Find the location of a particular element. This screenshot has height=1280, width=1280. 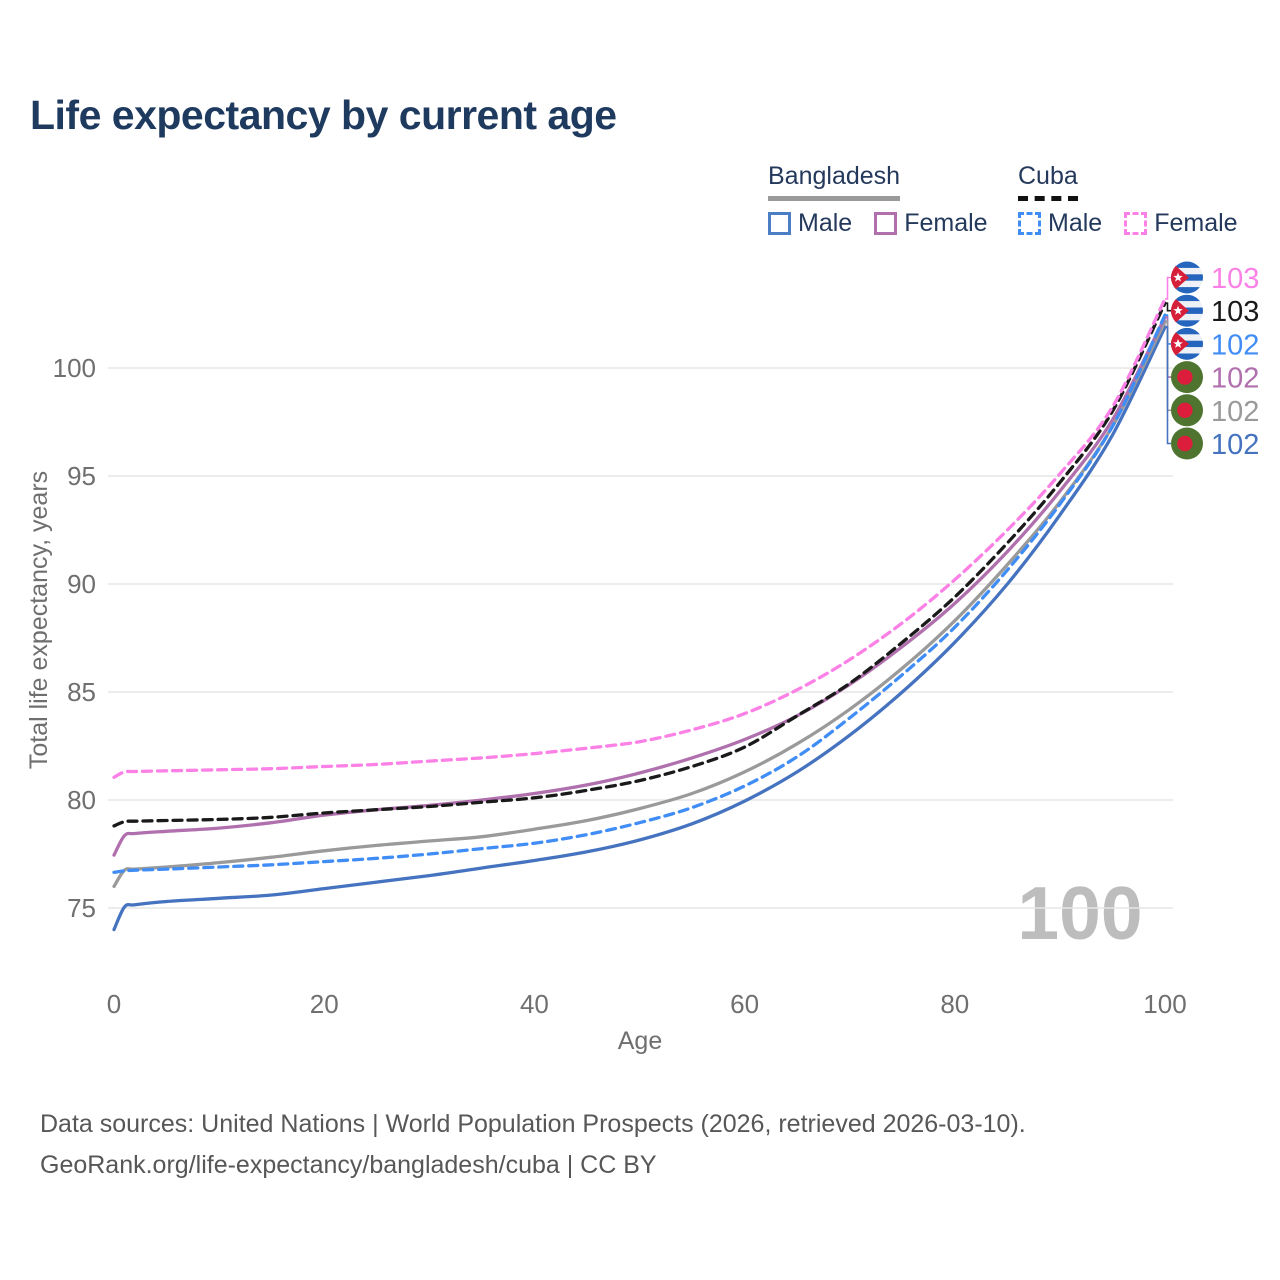

x-tick-label-80: 80 is located at coordinates (954, 1004).